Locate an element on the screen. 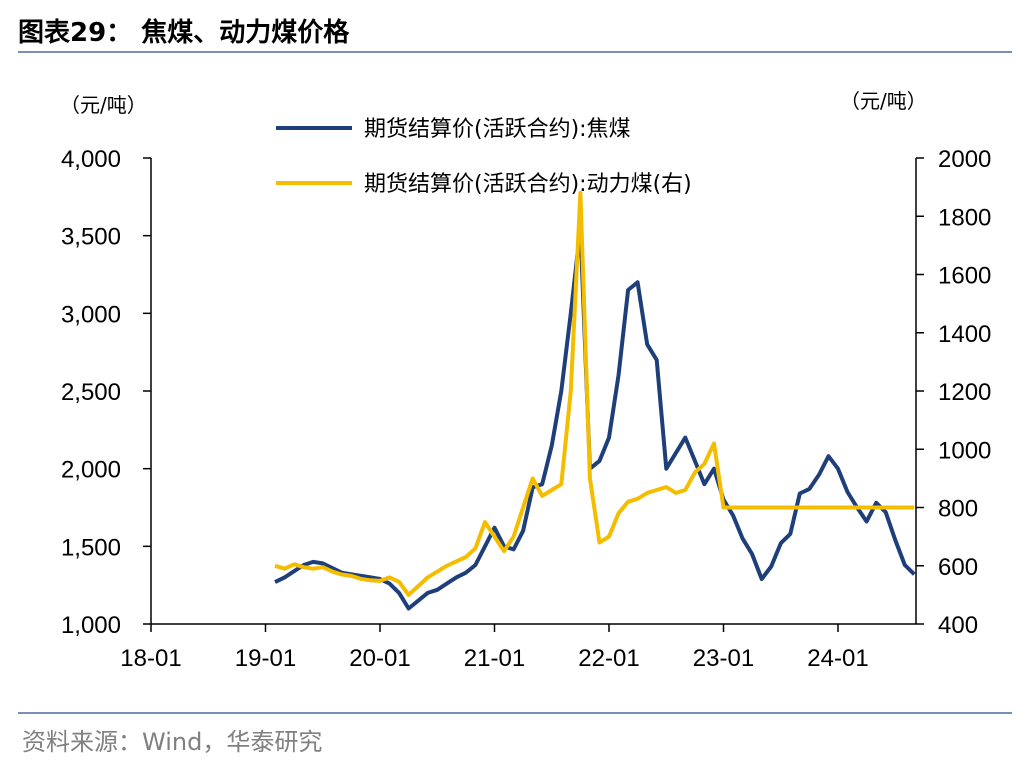  right-tick-label: 2000 is located at coordinates (964, 159).